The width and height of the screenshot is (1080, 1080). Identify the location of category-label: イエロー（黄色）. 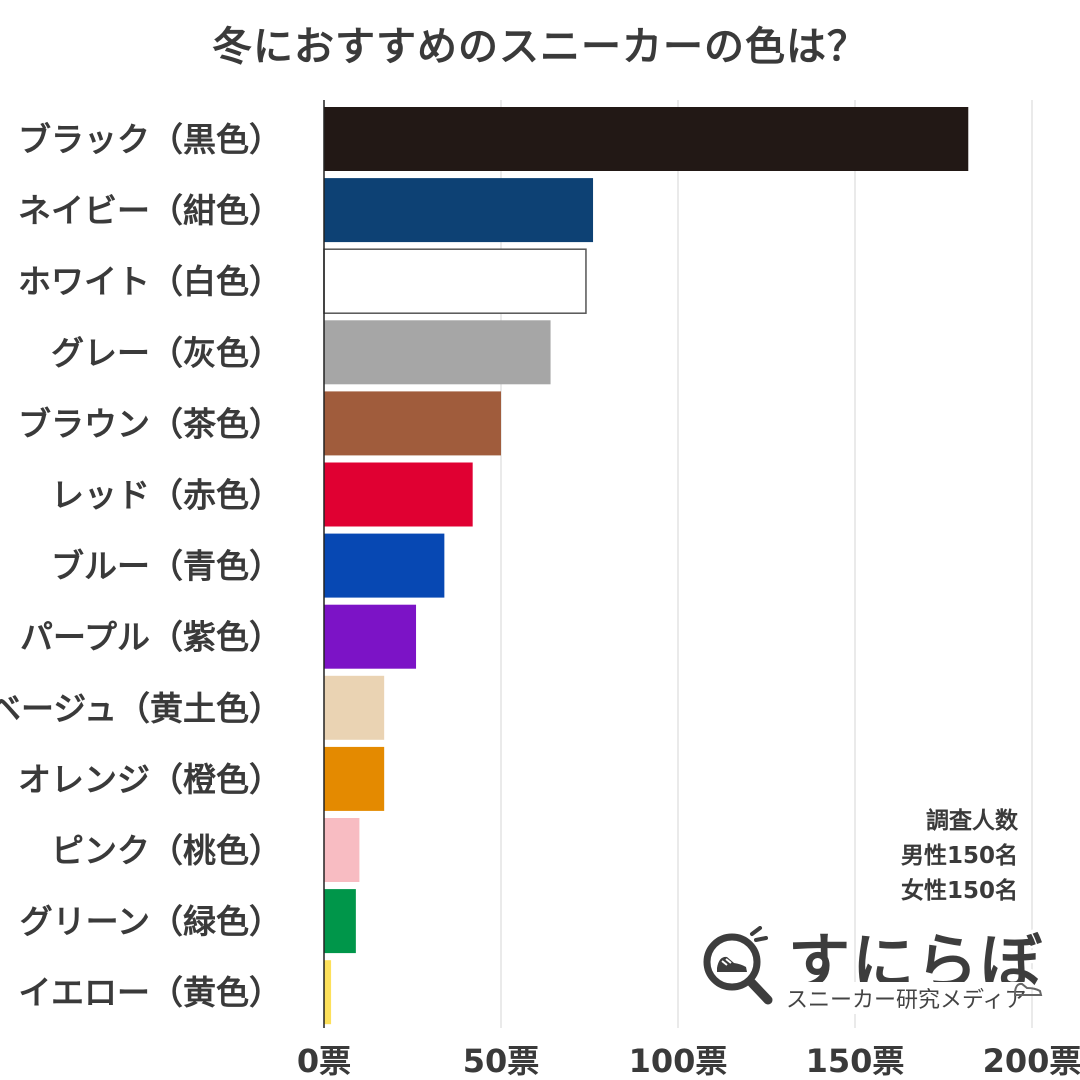
(150, 992).